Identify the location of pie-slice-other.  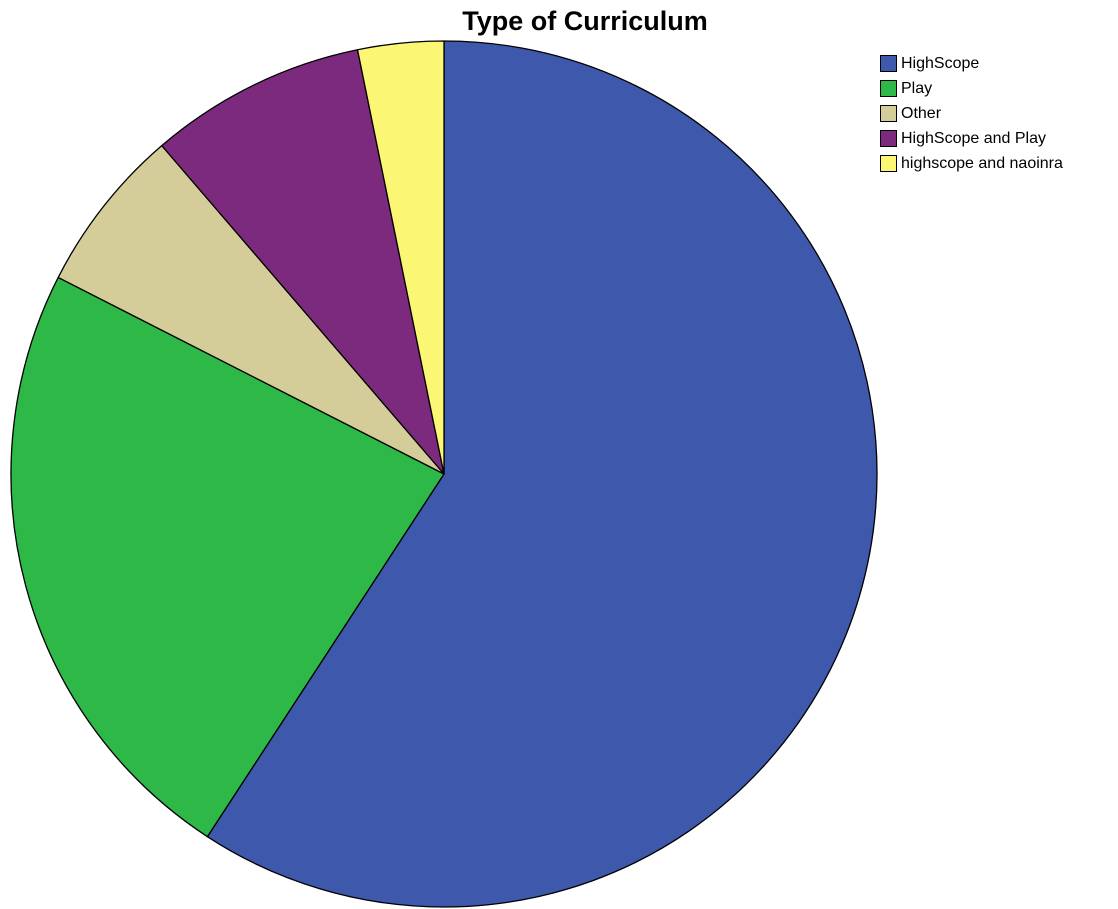
(251, 309).